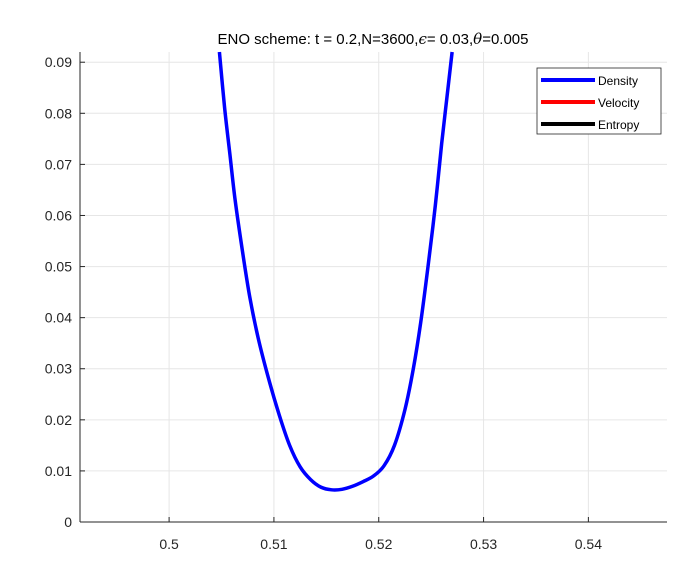 The height and width of the screenshot is (580, 700). I want to click on title-prefix: ENO scheme: t = 0.2,N=3600,, so click(318, 39).